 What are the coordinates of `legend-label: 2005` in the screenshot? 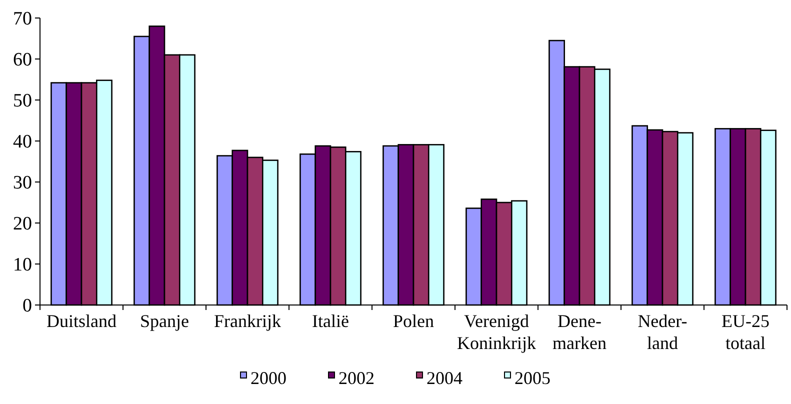 It's located at (532, 378).